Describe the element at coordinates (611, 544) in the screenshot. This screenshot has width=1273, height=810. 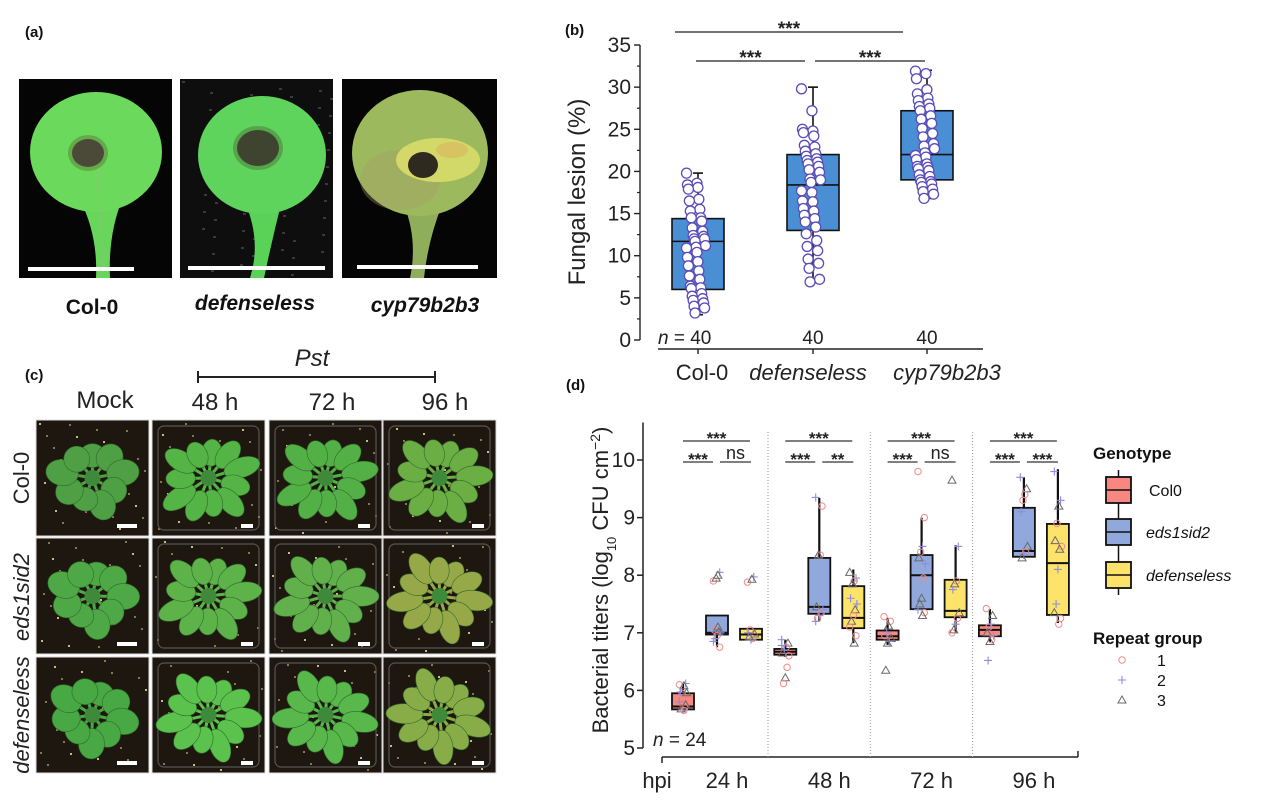
I see `ylabel-subscript: 10` at that location.